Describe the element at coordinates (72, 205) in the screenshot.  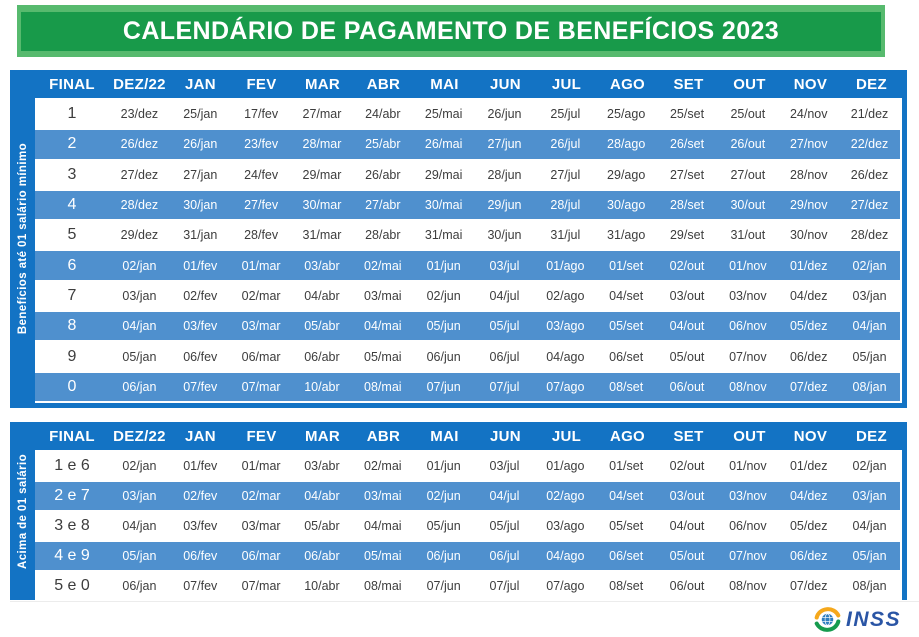
I see `final-cell: 4` at that location.